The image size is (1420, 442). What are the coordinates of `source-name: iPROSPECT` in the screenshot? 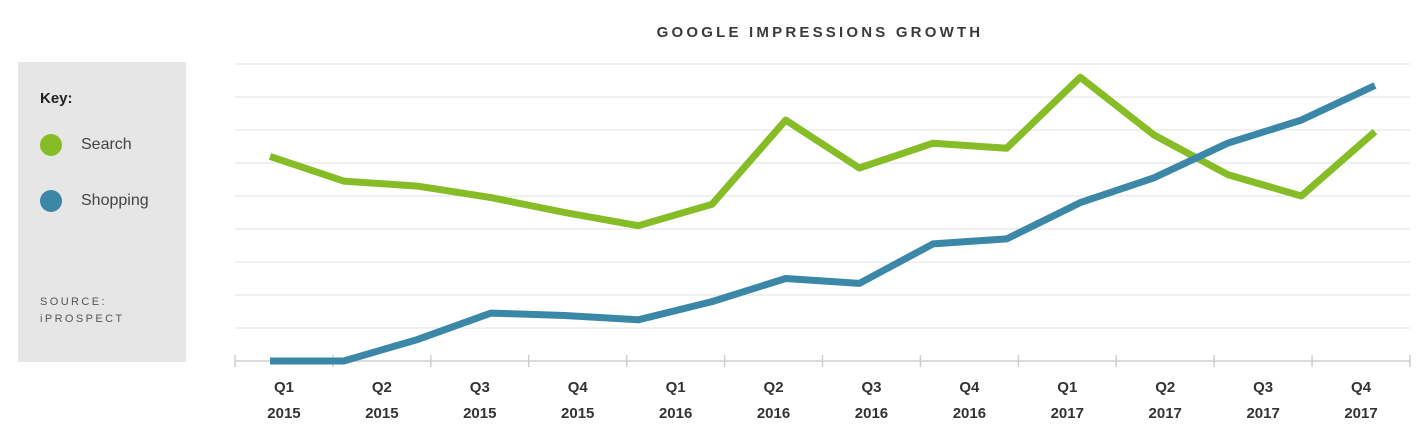 It's located at (82, 319).